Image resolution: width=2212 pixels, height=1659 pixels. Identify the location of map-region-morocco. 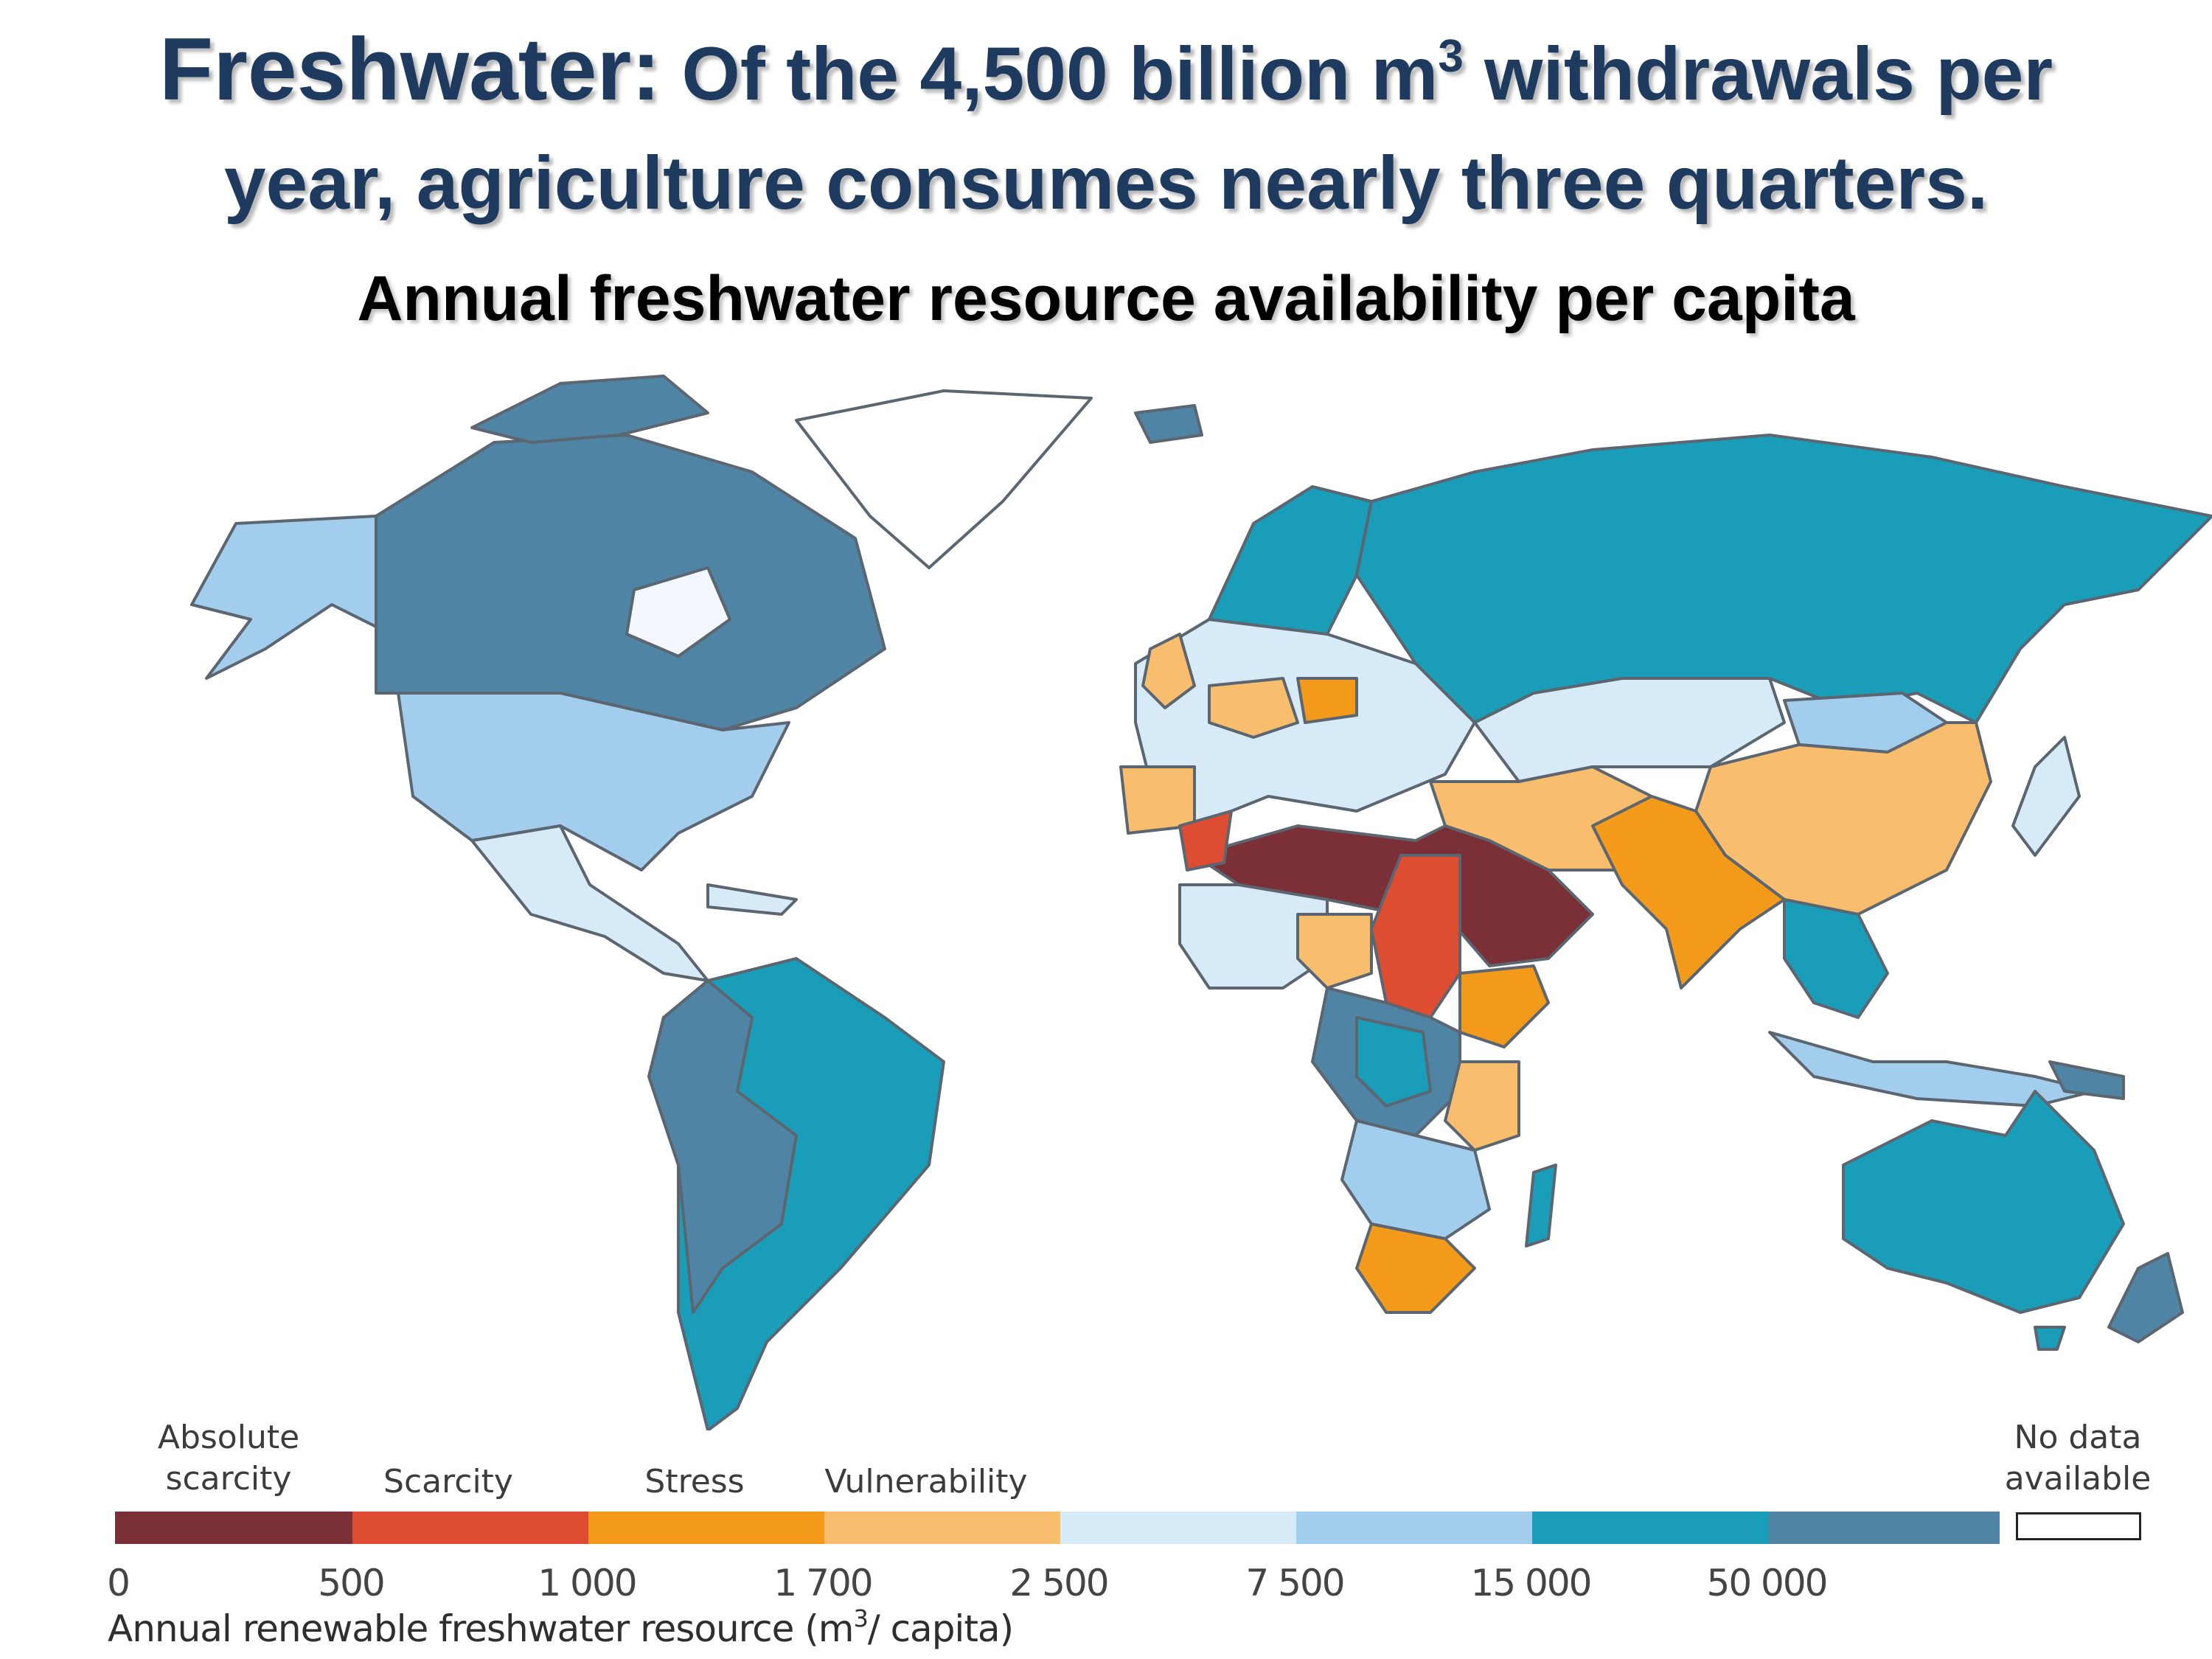
(1205, 841).